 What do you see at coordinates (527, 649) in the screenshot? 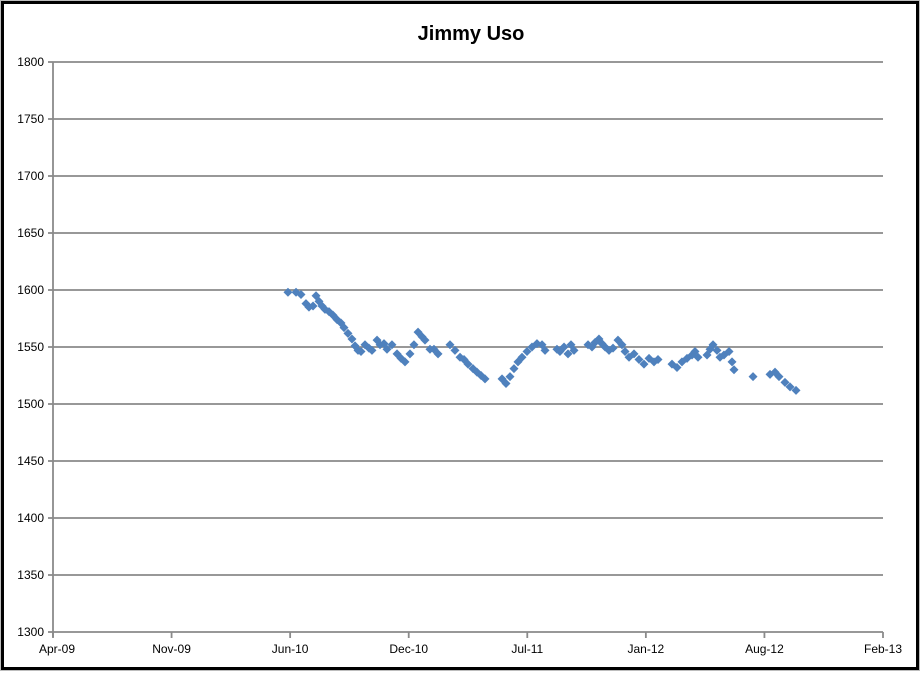
I see `x-tick-label: Jul-11` at bounding box center [527, 649].